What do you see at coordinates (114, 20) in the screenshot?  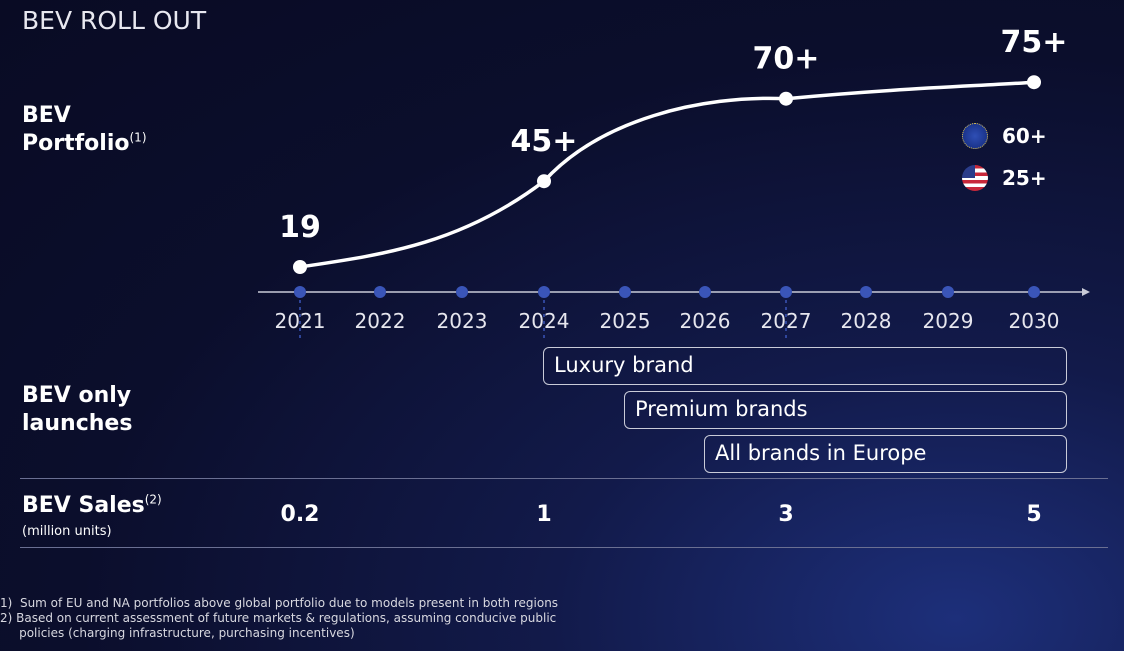 I see `page-title: BEV ROLL OUT` at bounding box center [114, 20].